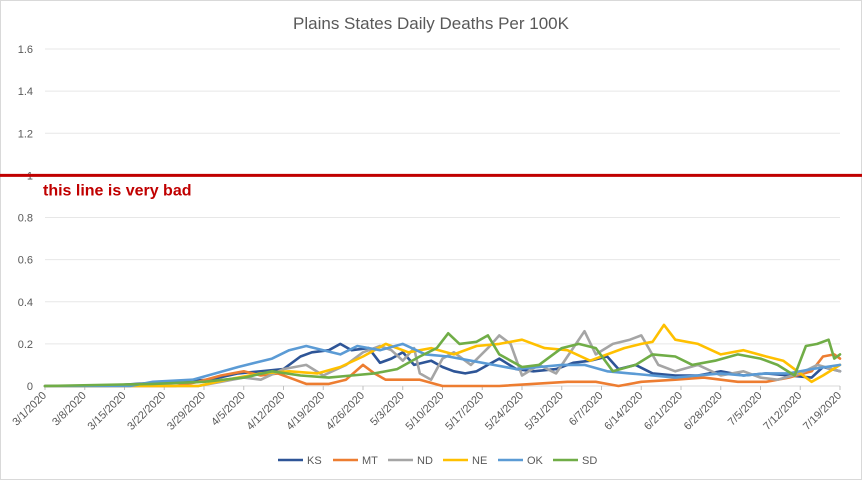 Image resolution: width=862 pixels, height=480 pixels. I want to click on series-line-sd, so click(442, 359).